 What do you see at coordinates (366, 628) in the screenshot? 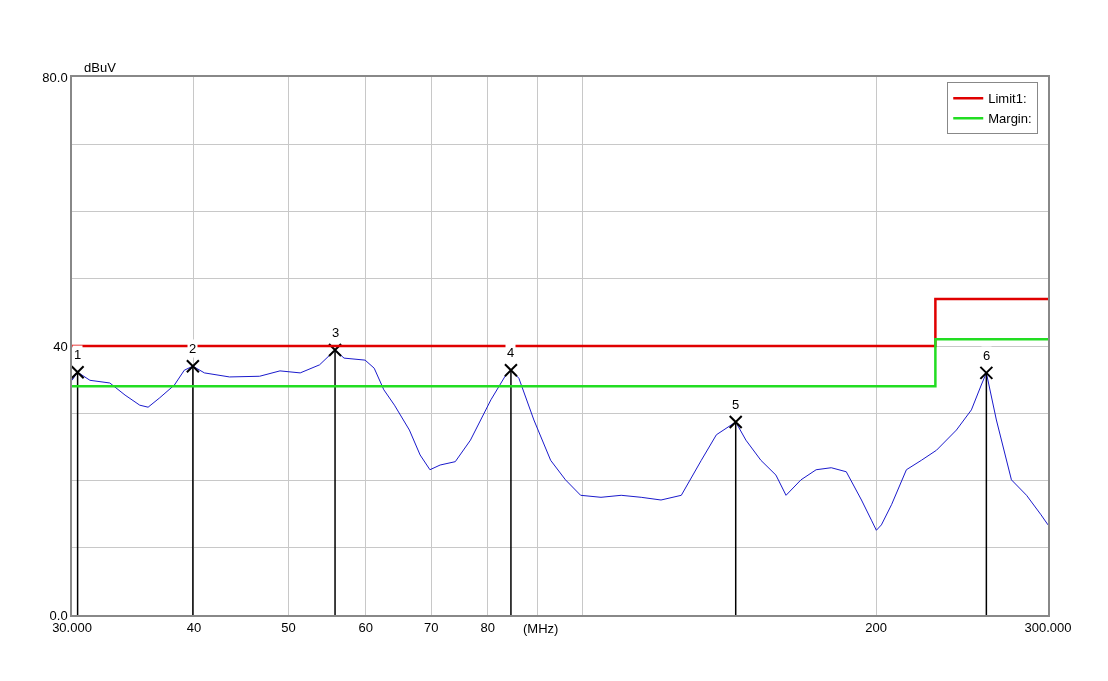
I see `x-tick-label: 60` at bounding box center [366, 628].